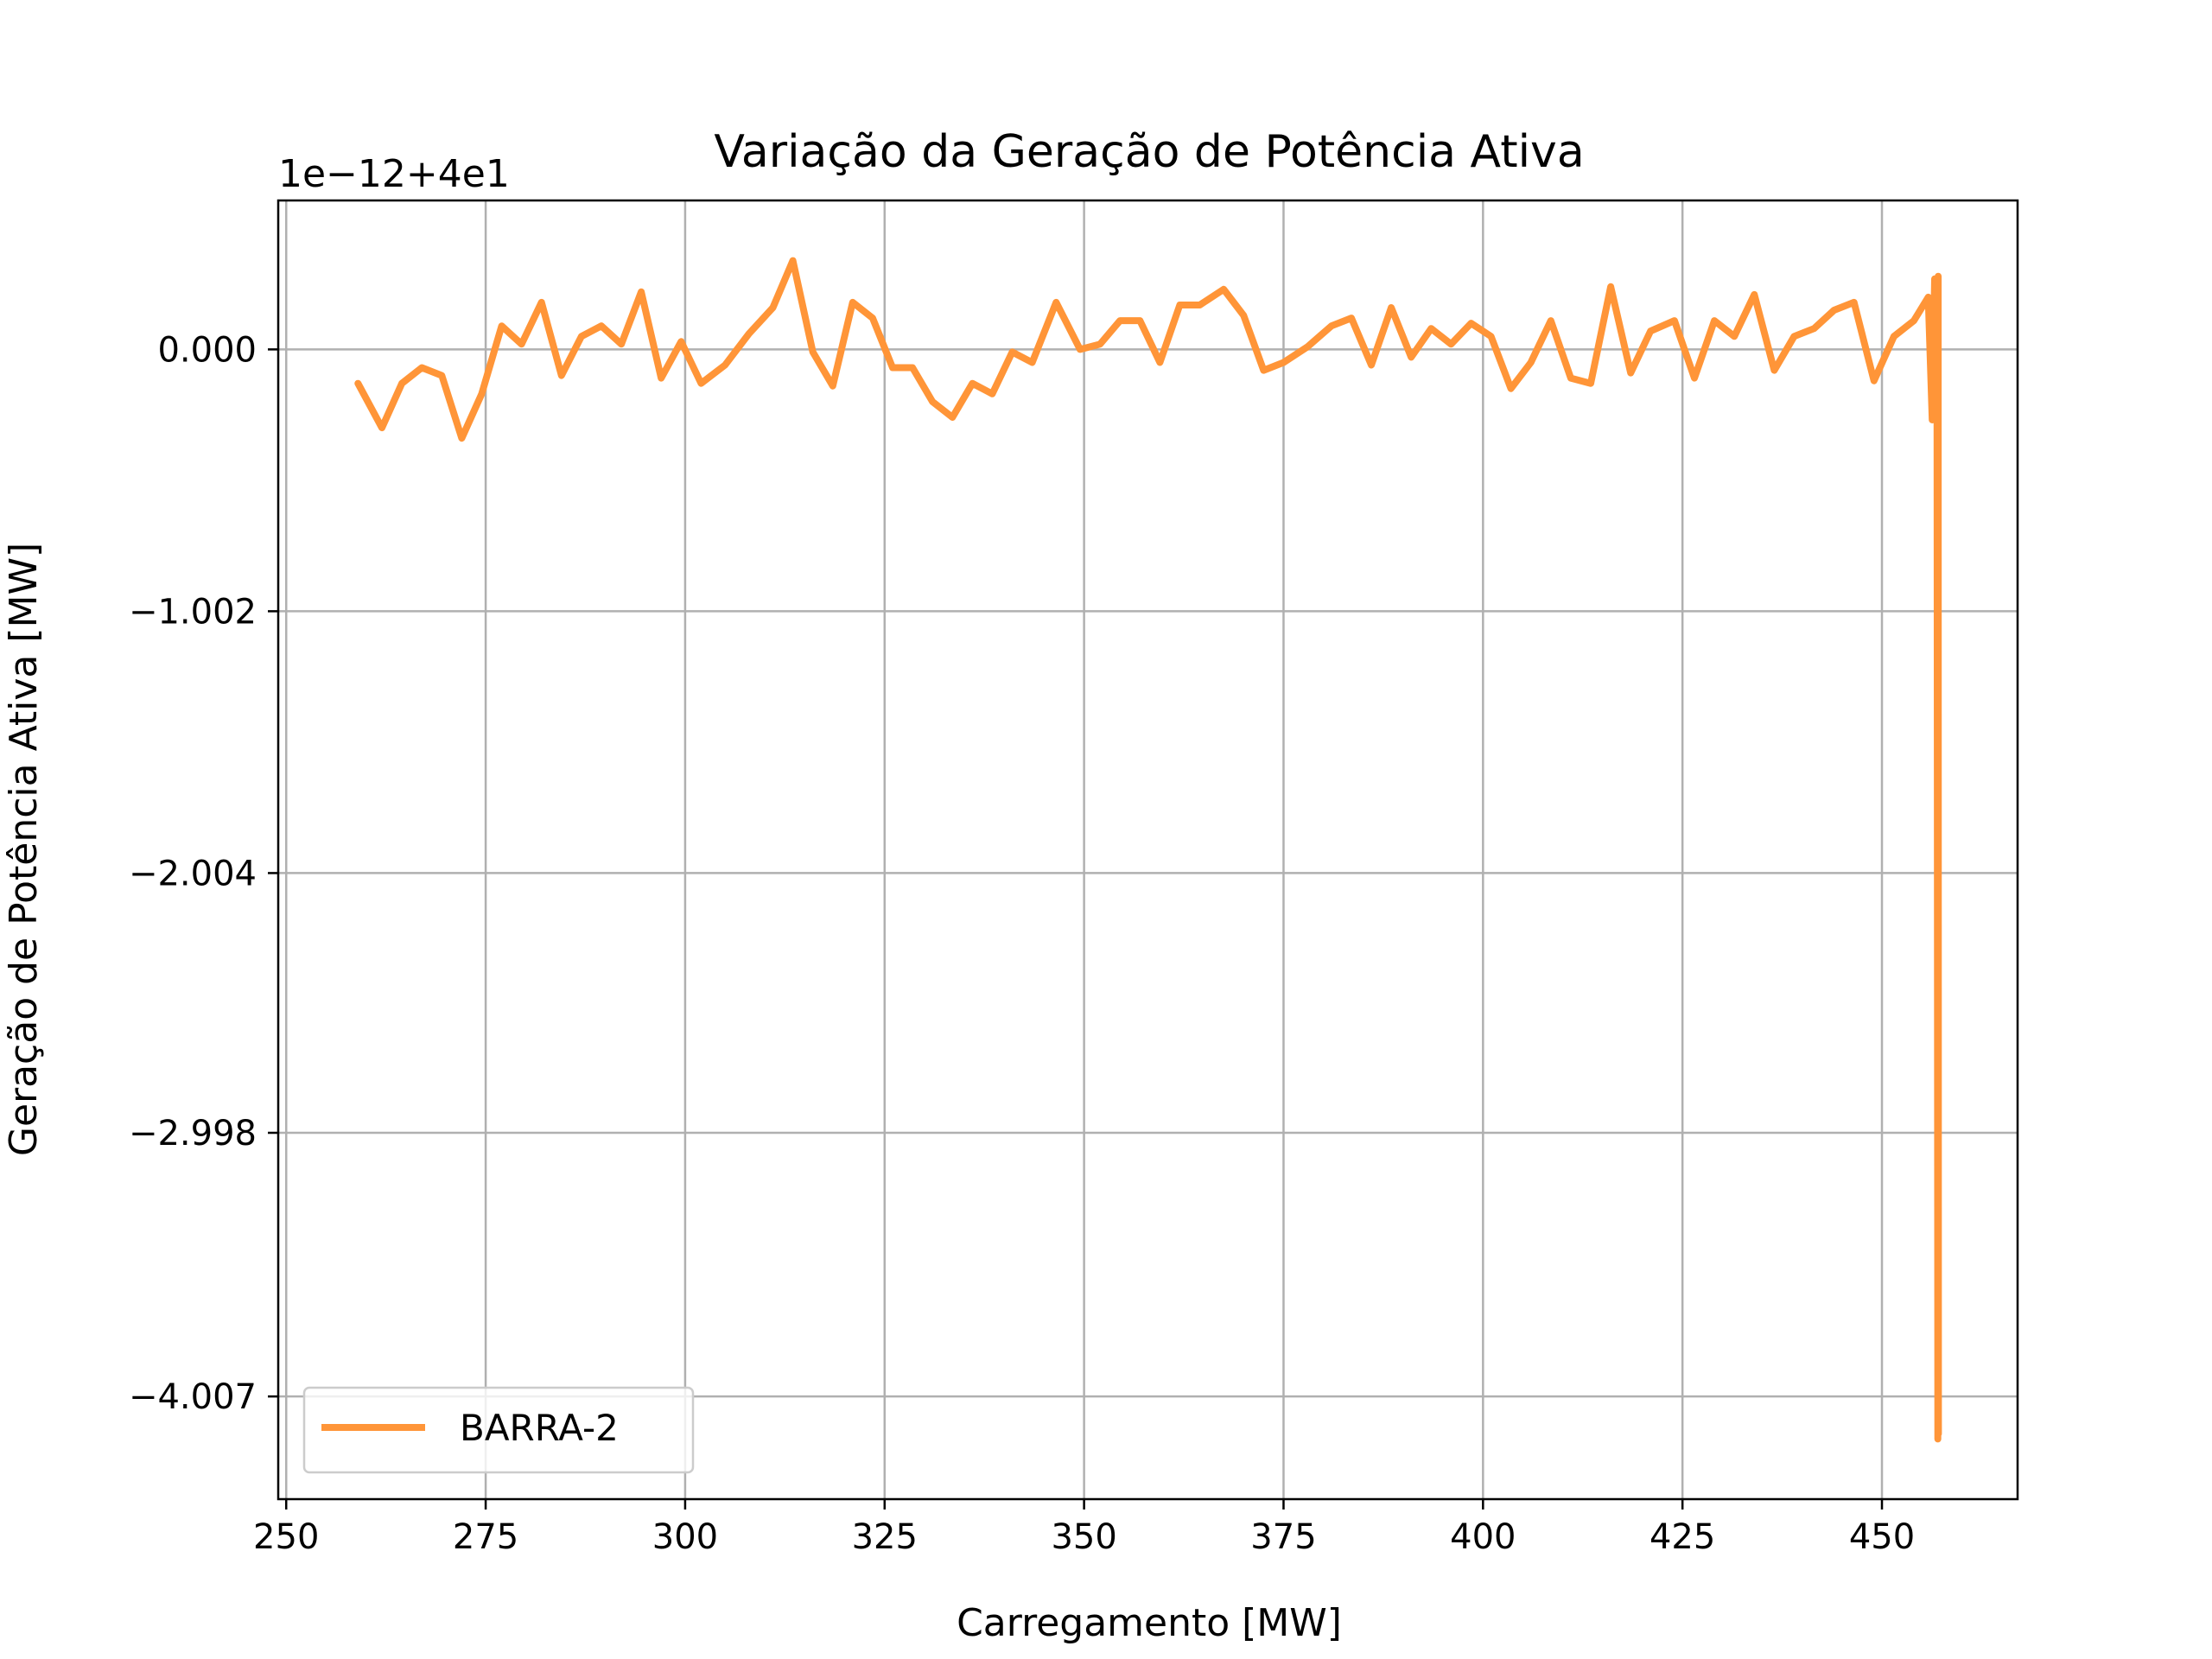 The width and height of the screenshot is (2212, 1659). What do you see at coordinates (1149, 152) in the screenshot?
I see `chart-title: Variação da Geração de Potência Ativa` at bounding box center [1149, 152].